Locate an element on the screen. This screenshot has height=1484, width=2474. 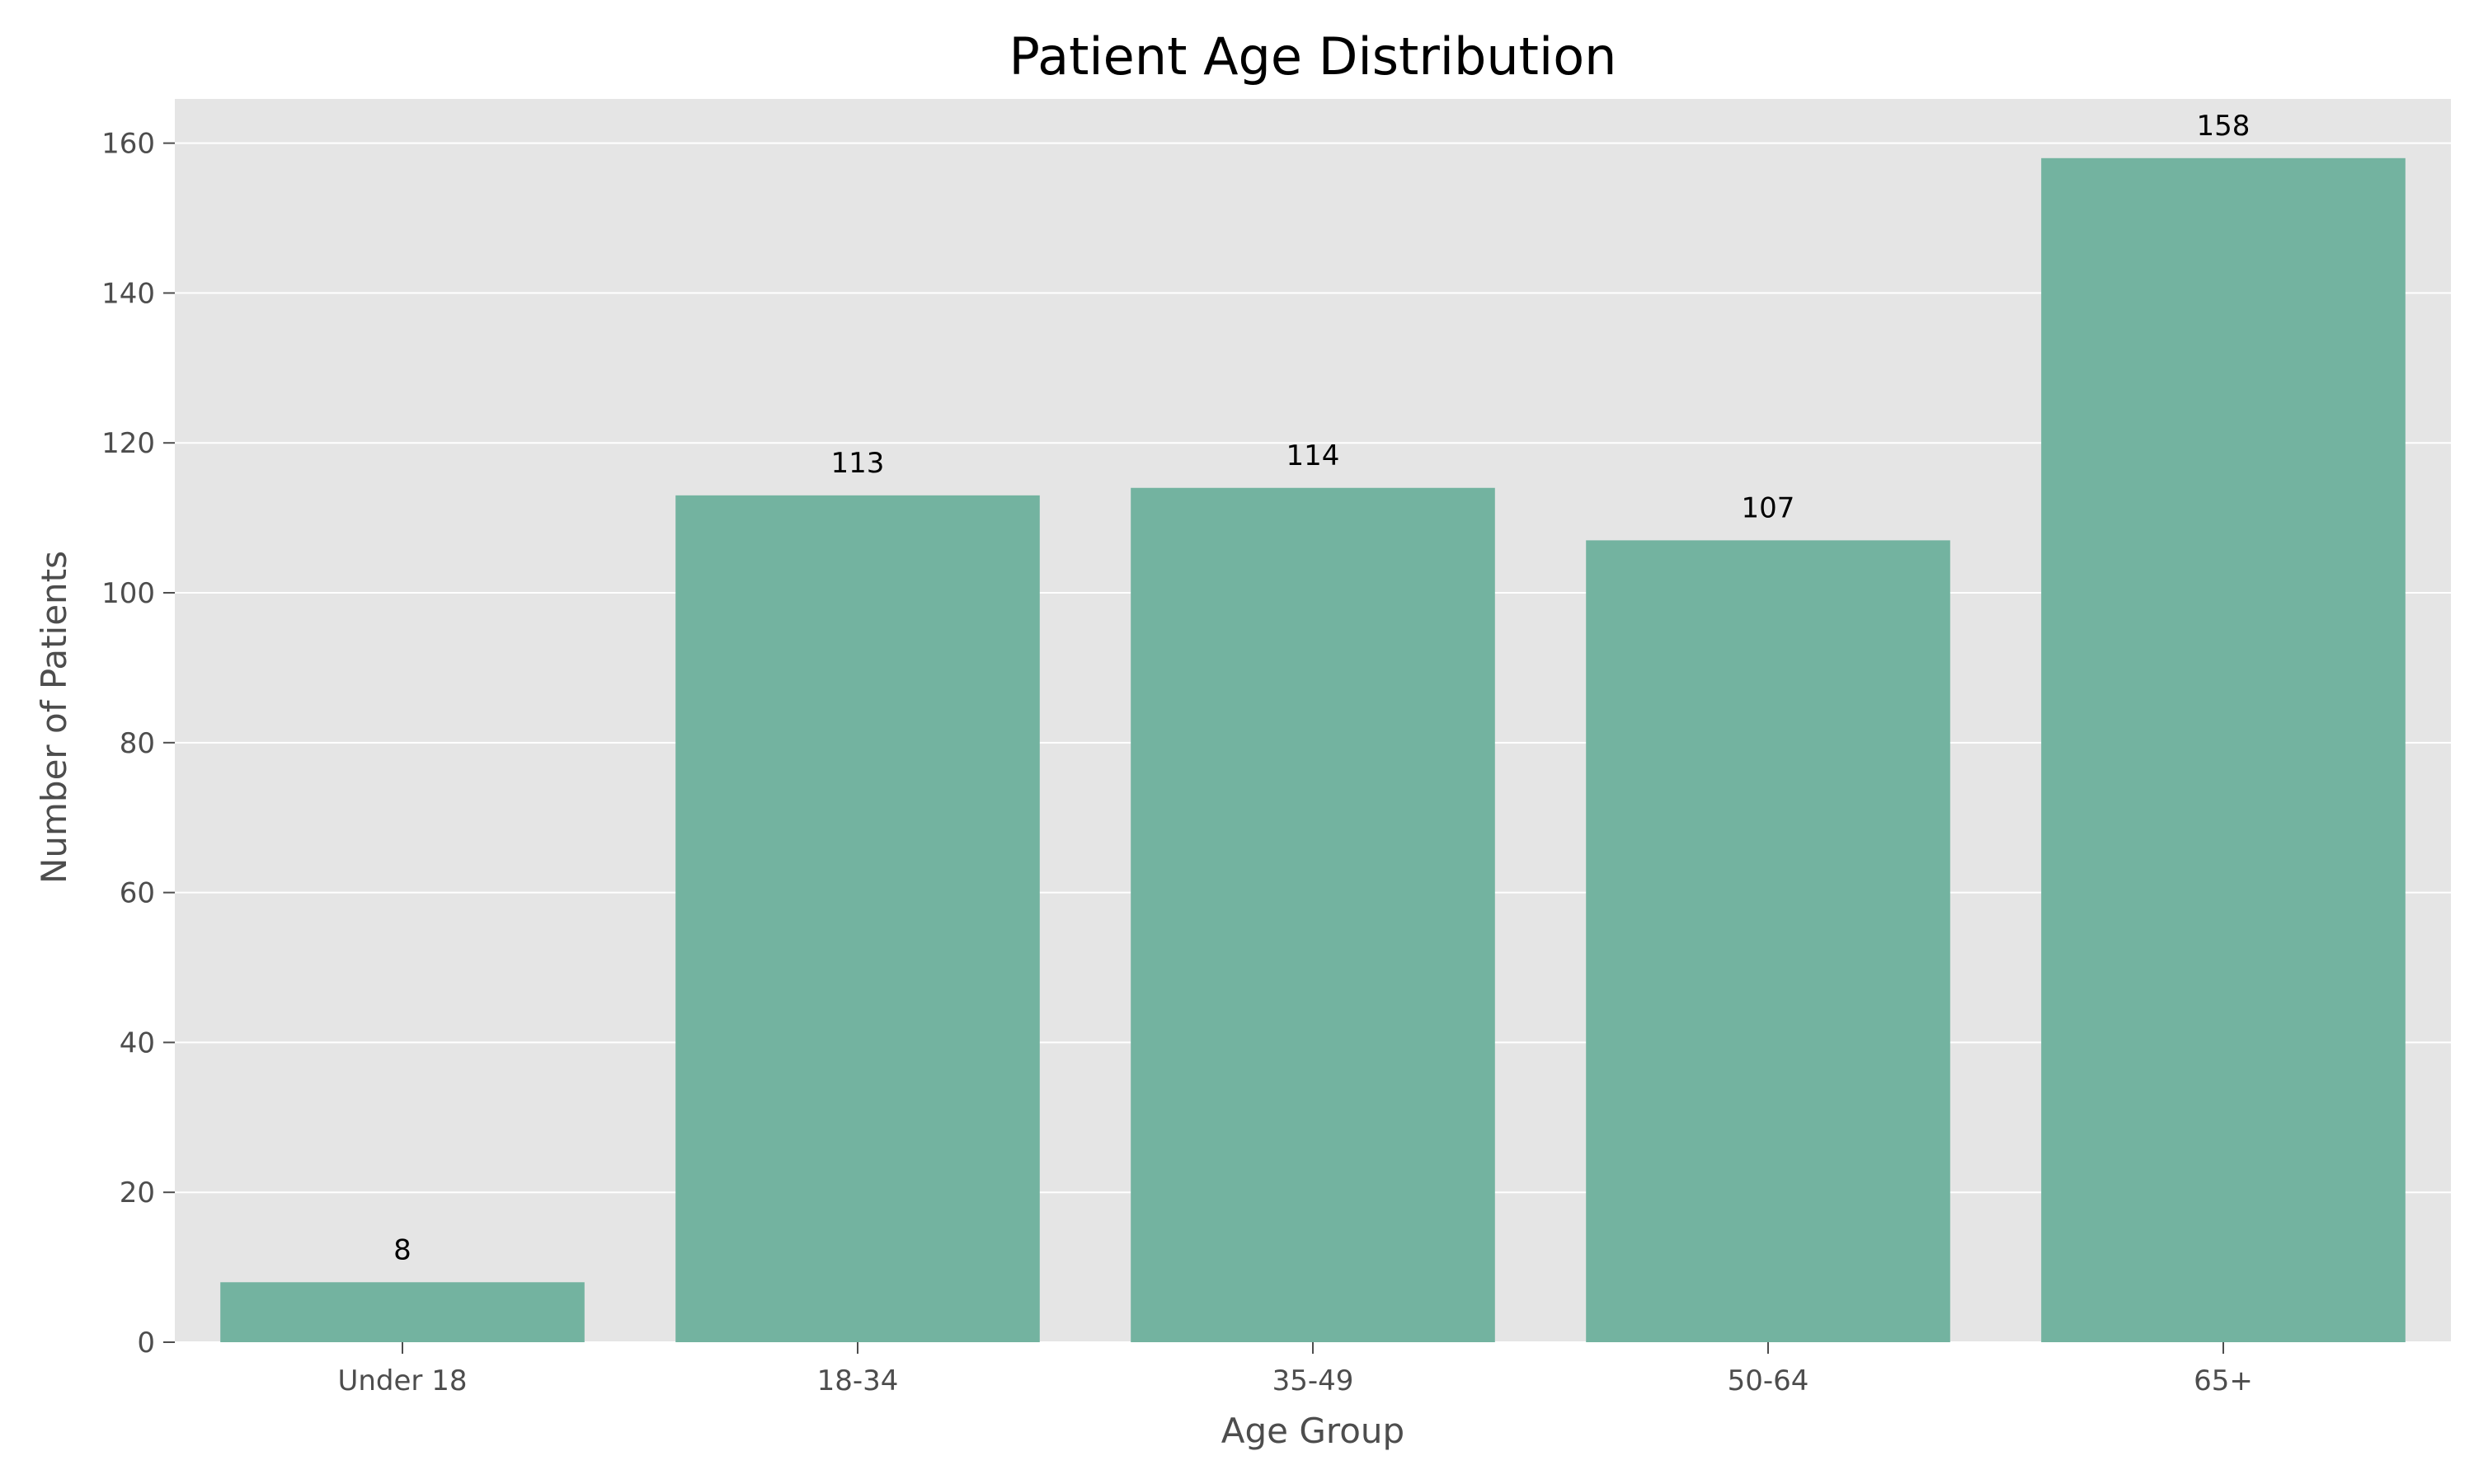
bar-data-label: 114 is located at coordinates (1313, 455).